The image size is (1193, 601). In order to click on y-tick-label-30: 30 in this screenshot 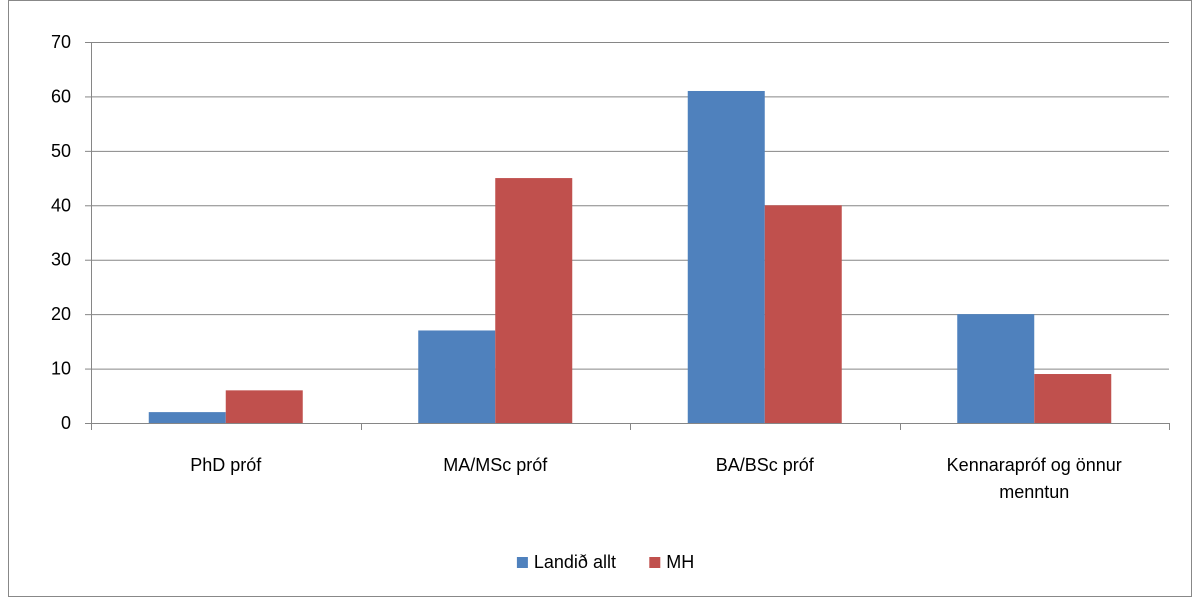, I will do `click(61, 260)`.